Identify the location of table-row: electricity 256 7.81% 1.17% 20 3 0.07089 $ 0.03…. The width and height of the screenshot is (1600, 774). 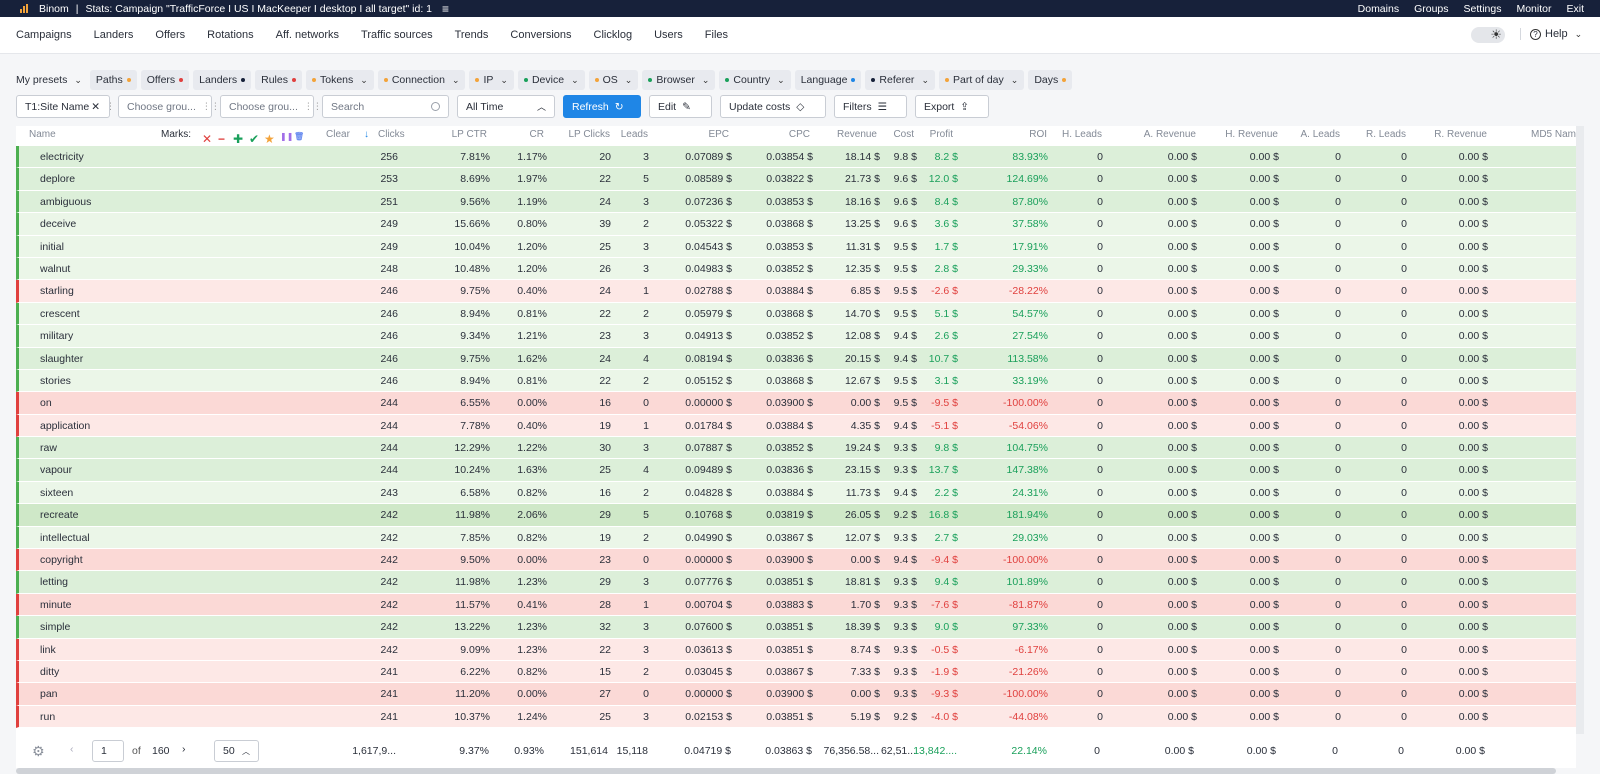
(796, 157).